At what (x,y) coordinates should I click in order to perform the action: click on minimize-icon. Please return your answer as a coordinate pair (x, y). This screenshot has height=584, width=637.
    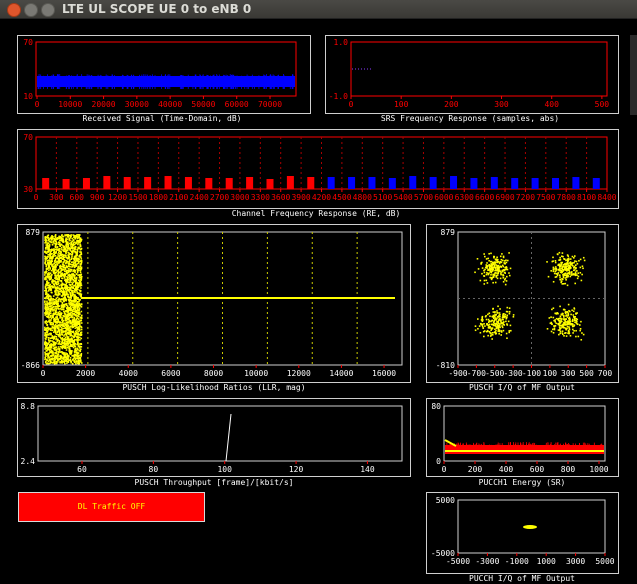
    Looking at the image, I should click on (31, 10).